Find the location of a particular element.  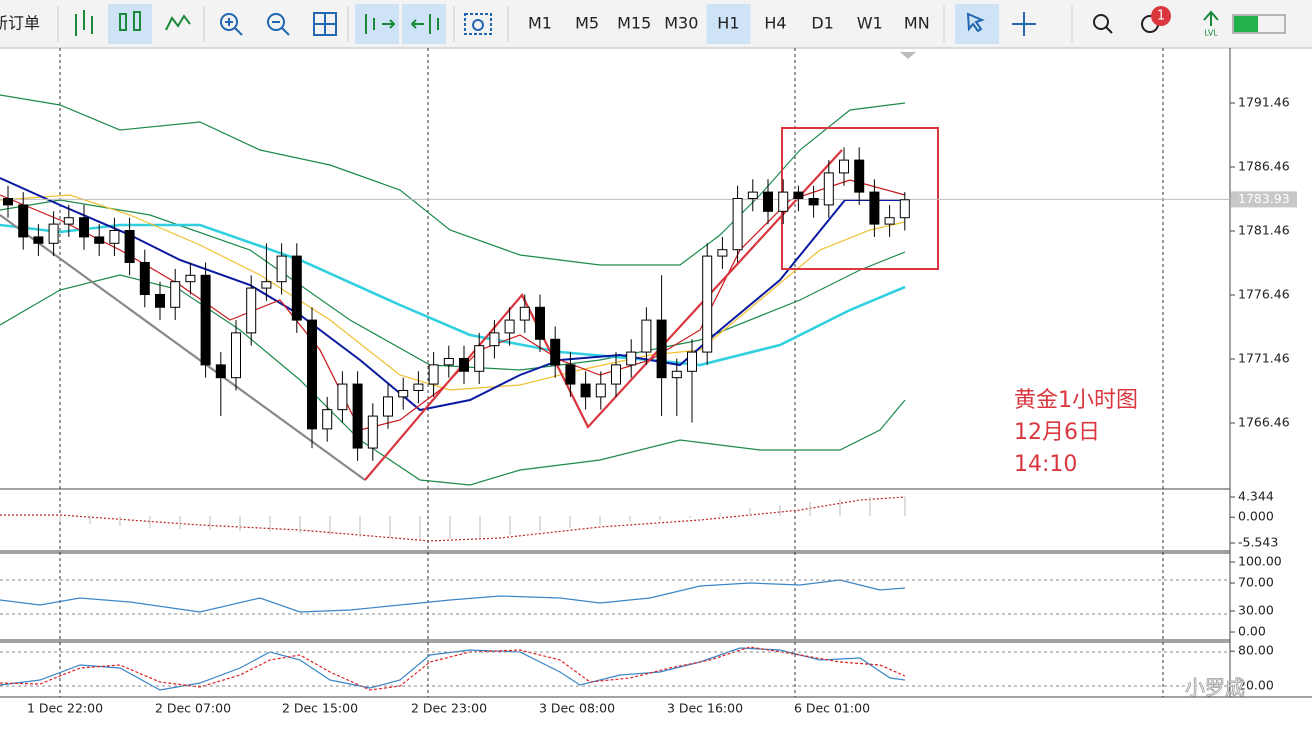

toolbar is located at coordinates (656, 24).